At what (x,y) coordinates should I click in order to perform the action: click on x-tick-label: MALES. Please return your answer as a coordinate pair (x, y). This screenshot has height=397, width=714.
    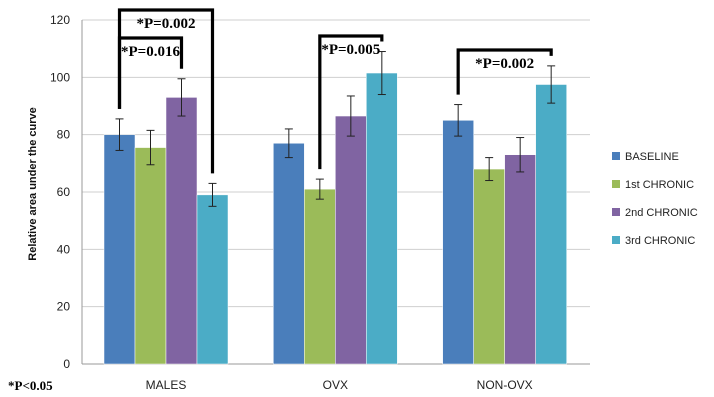
    Looking at the image, I should click on (166, 385).